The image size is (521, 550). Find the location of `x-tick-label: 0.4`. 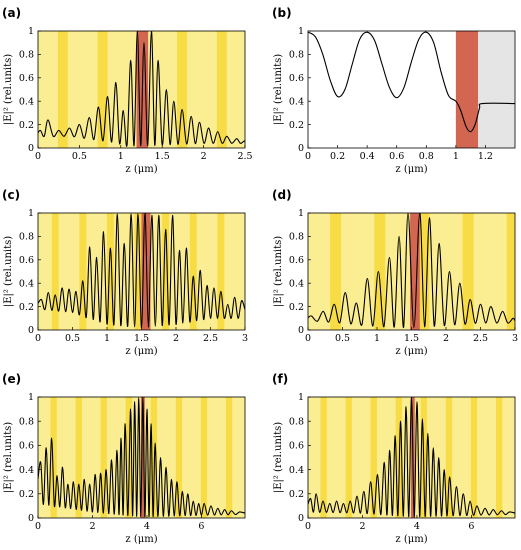

x-tick-label: 0.4 is located at coordinates (367, 156).